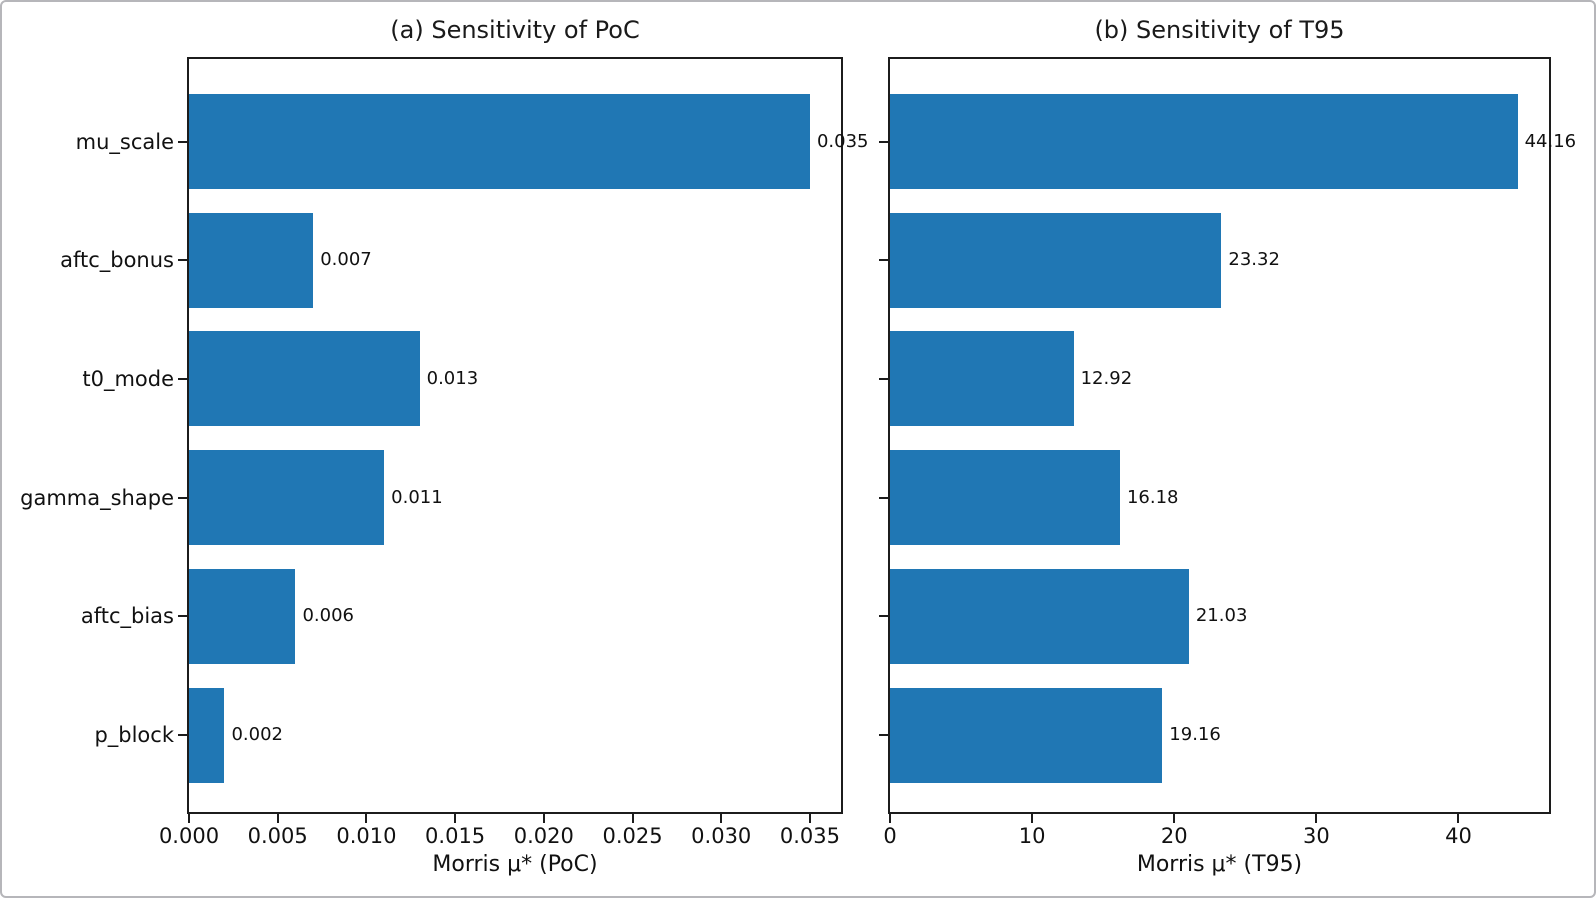 This screenshot has height=898, width=1596. I want to click on bar-value-label: 16.18, so click(1152, 497).